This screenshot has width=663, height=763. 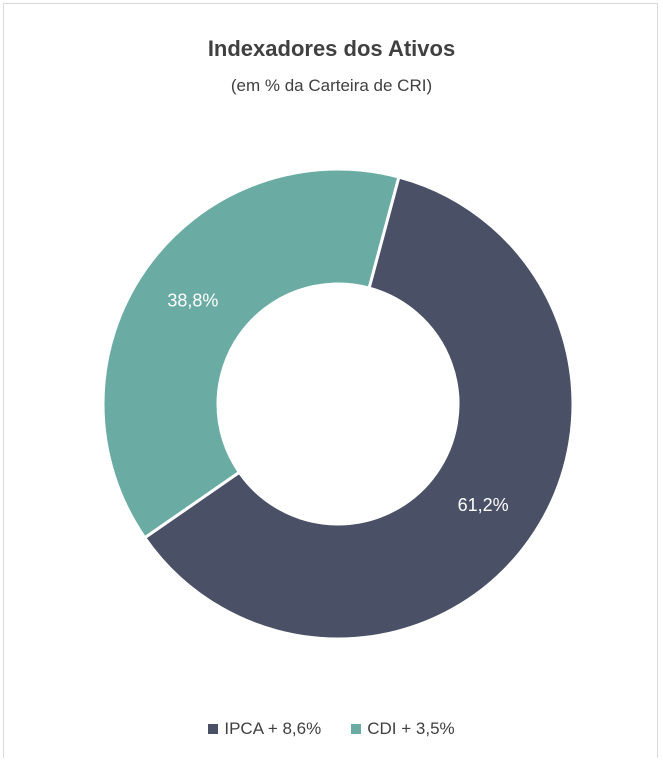 I want to click on data-label-0: 61,2%, so click(x=483, y=505).